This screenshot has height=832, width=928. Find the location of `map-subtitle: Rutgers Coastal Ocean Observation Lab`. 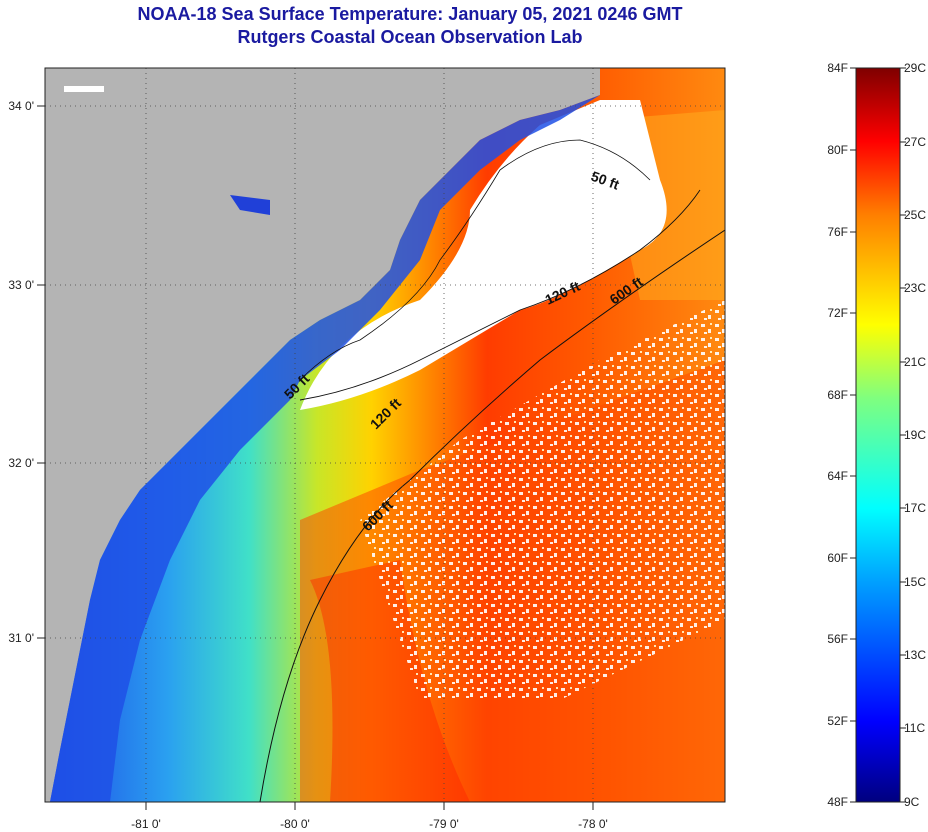

map-subtitle: Rutgers Coastal Ocean Observation Lab is located at coordinates (410, 37).